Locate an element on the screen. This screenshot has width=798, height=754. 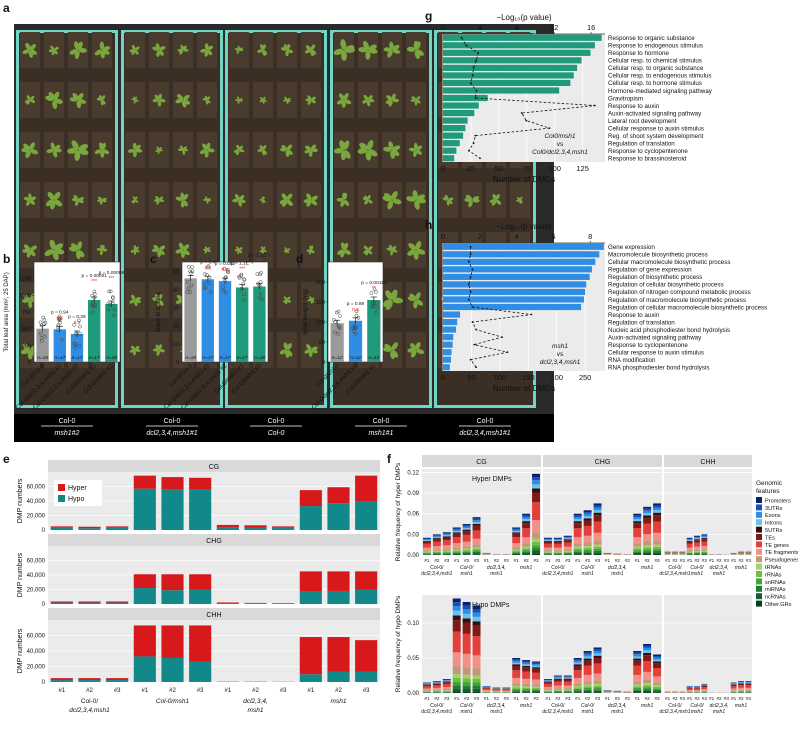
replicate-label: #3 is located at coordinates (568, 560).